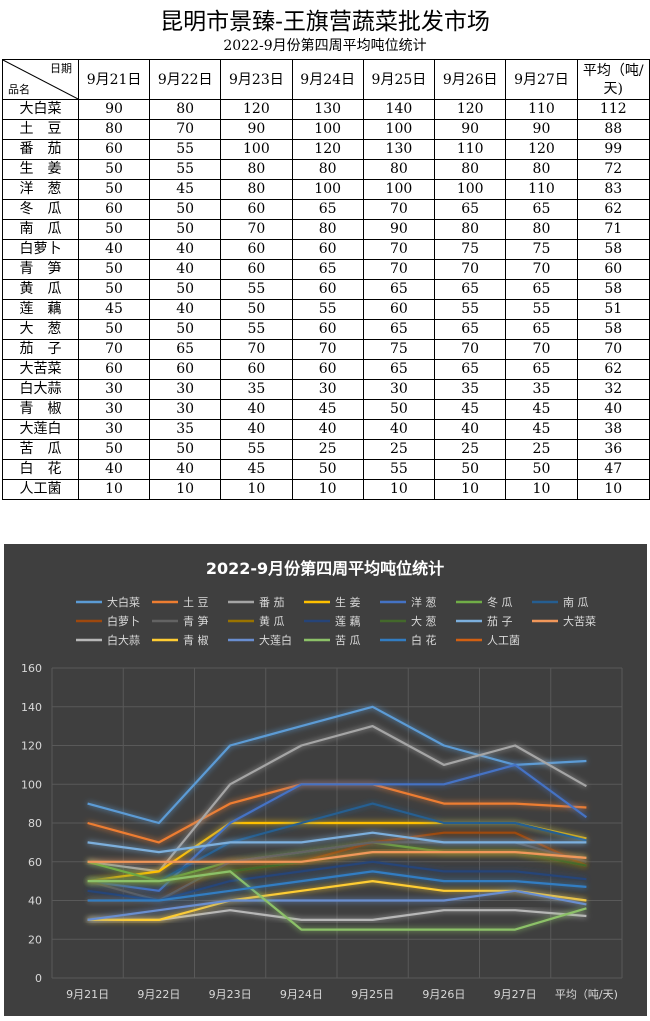 This screenshot has height=1021, width=650. What do you see at coordinates (326, 369) in the screenshot?
I see `table-row: 大苦菜 60 60 60 60 65 65 65 62` at bounding box center [326, 369].